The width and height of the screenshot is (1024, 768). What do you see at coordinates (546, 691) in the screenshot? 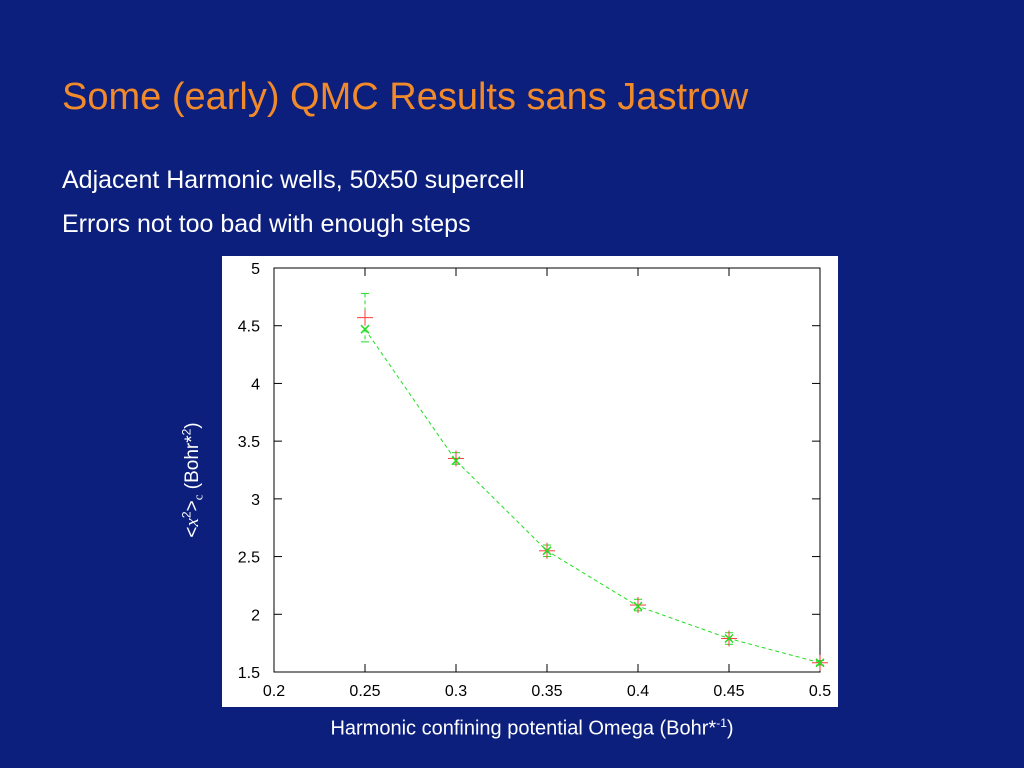
I see `x-tick-label: 0.35` at bounding box center [546, 691].